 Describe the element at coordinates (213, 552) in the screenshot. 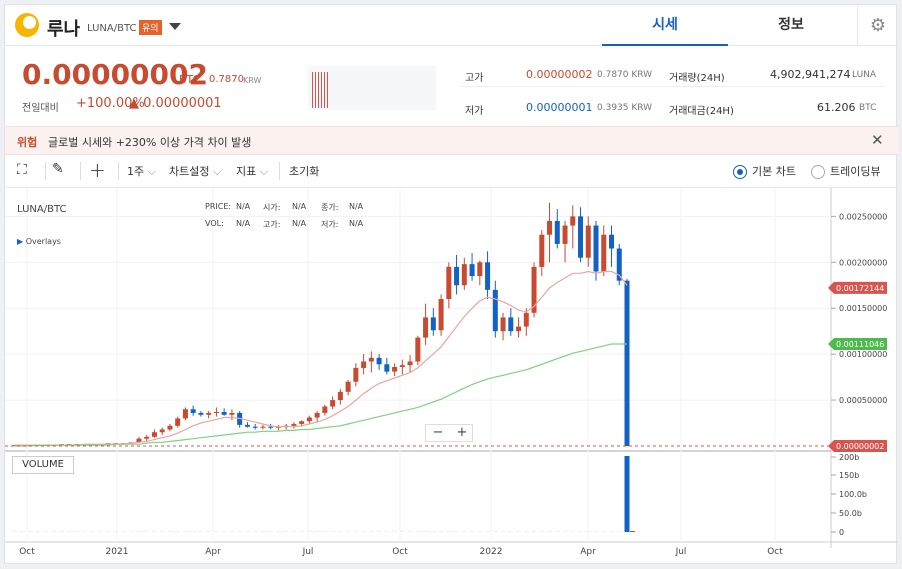

I see `x-tick-label: Apr` at that location.